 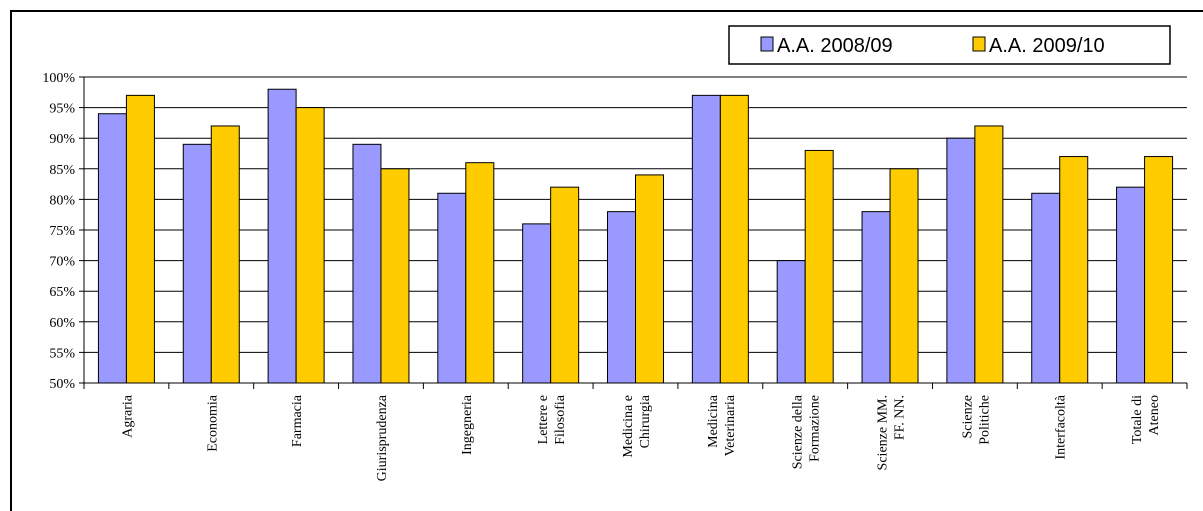 What do you see at coordinates (892, 432) in the screenshot?
I see `category-label: Scienze MM. FF. NN.` at bounding box center [892, 432].